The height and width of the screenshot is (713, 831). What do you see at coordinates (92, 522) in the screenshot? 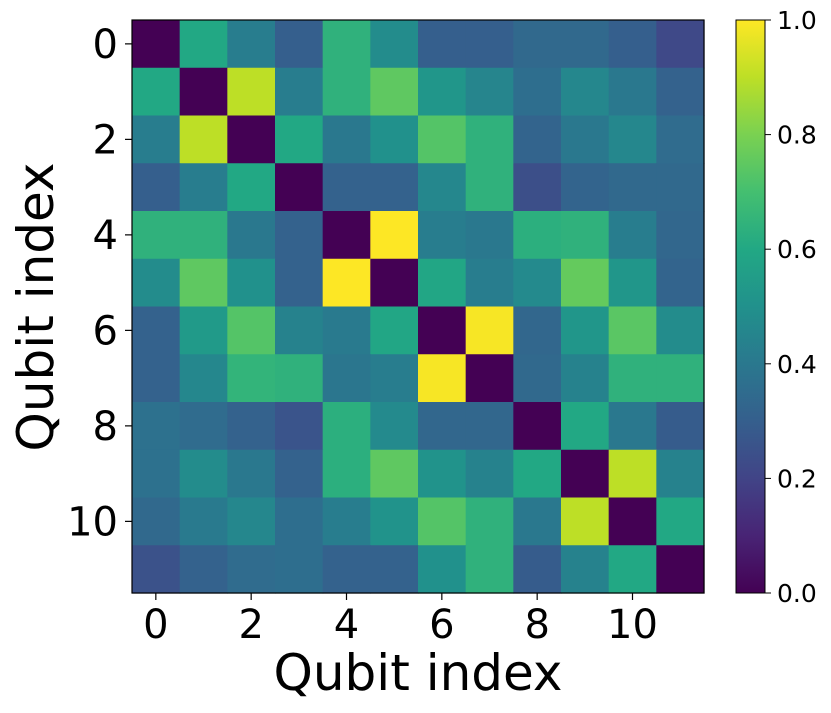
I see `y-tick-label-10: 10` at bounding box center [92, 522].